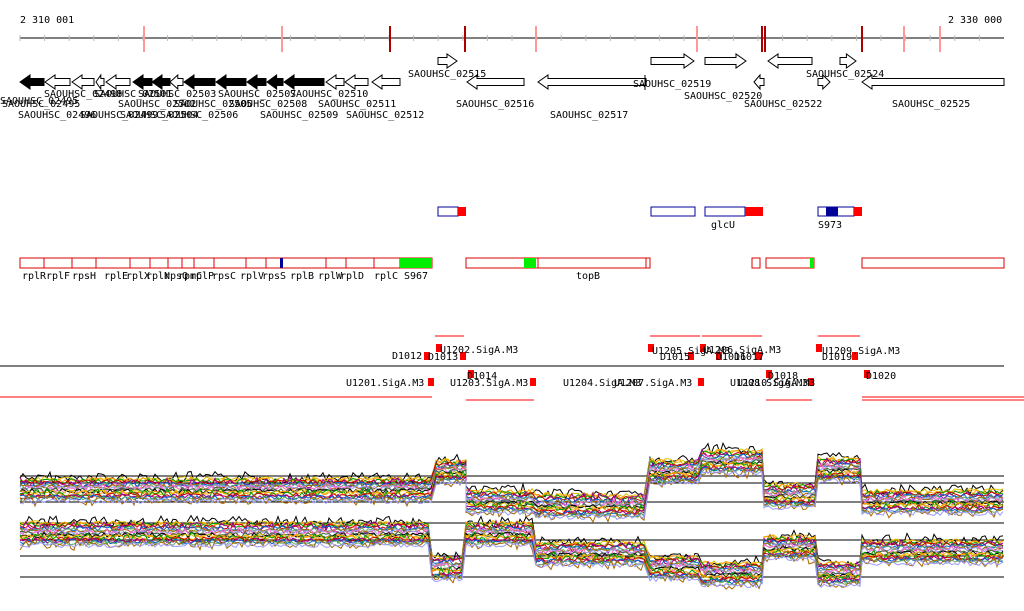 Image resolution: width=1024 pixels, height=611 pixels. Describe the element at coordinates (837, 357) in the screenshot. I see `tss-label: D1019` at that location.